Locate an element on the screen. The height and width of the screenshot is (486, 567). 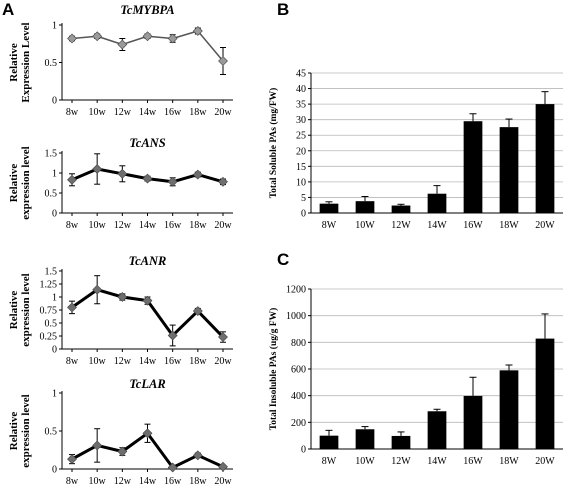
y-tick-label: 400 is located at coordinates (298, 396).